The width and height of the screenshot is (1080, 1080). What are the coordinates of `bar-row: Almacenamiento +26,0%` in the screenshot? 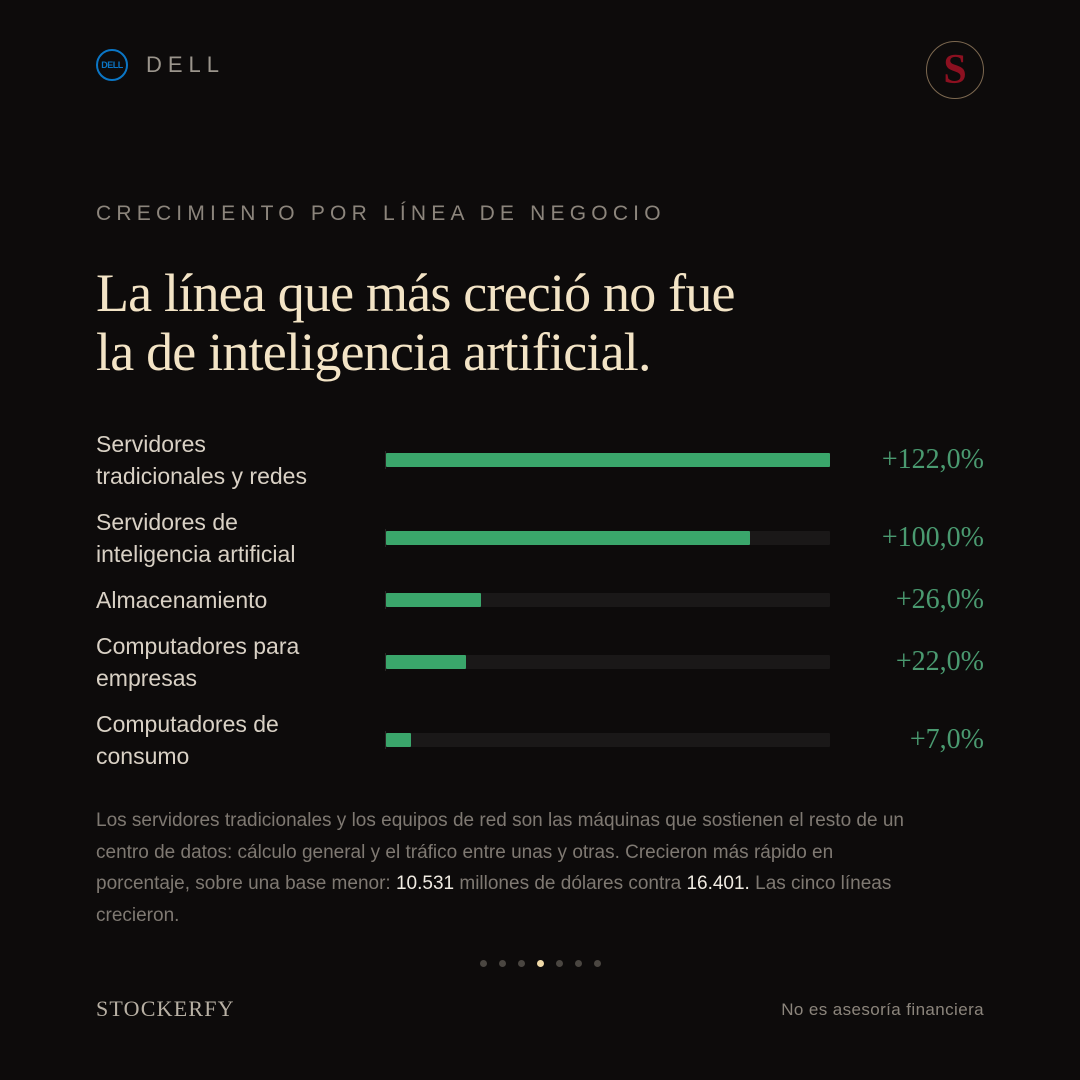 It's located at (540, 600).